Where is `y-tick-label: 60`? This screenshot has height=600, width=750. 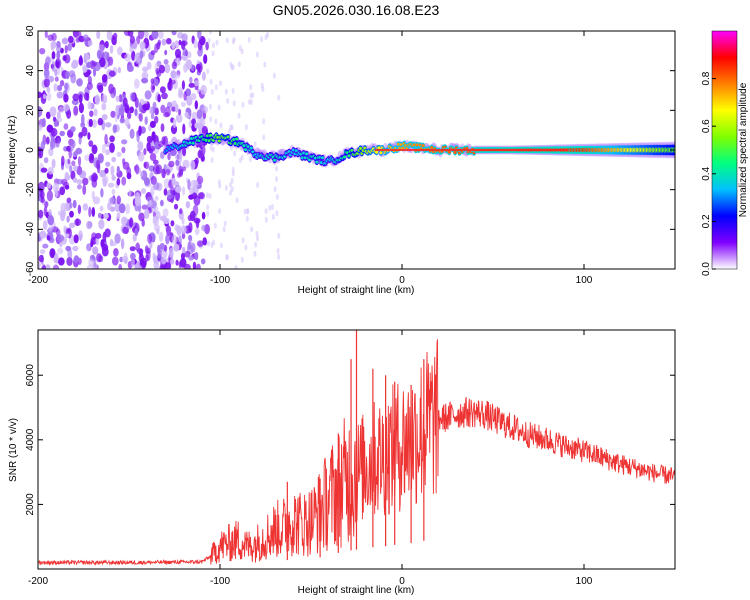
y-tick-label: 60 is located at coordinates (30, 31).